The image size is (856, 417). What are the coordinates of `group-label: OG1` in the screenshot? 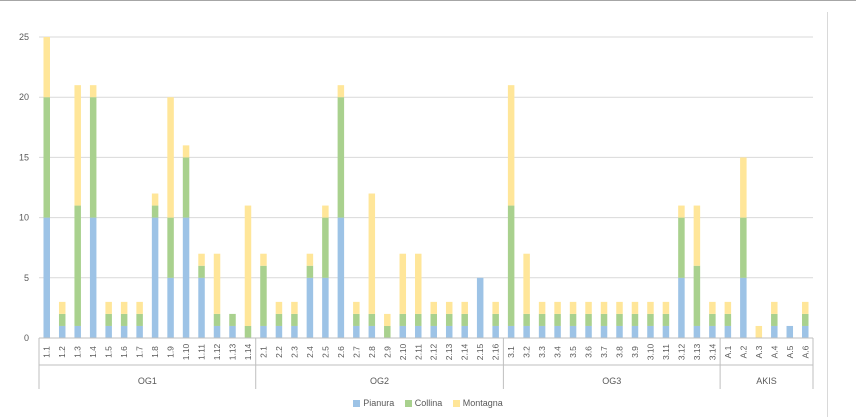 It's located at (147, 381).